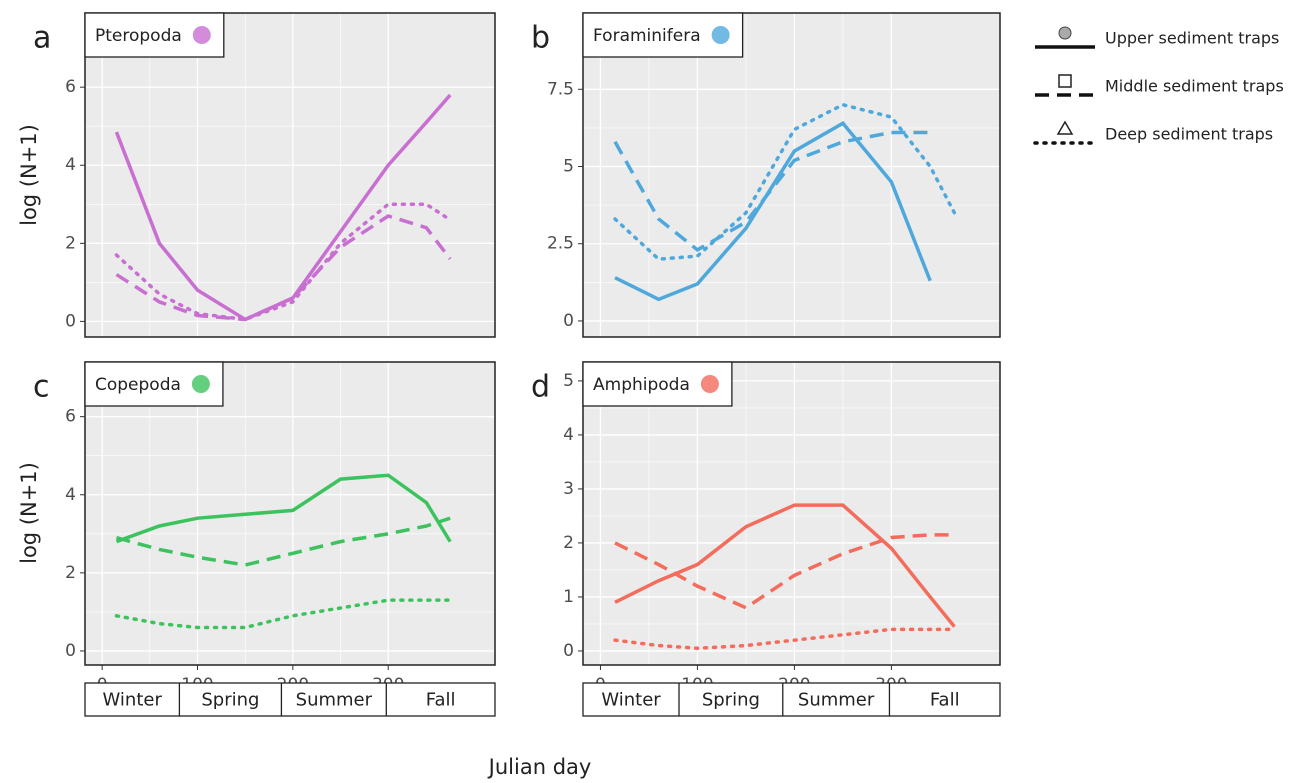 The image size is (1299, 783). I want to click on panel-title: Pteropoda, so click(154, 35).